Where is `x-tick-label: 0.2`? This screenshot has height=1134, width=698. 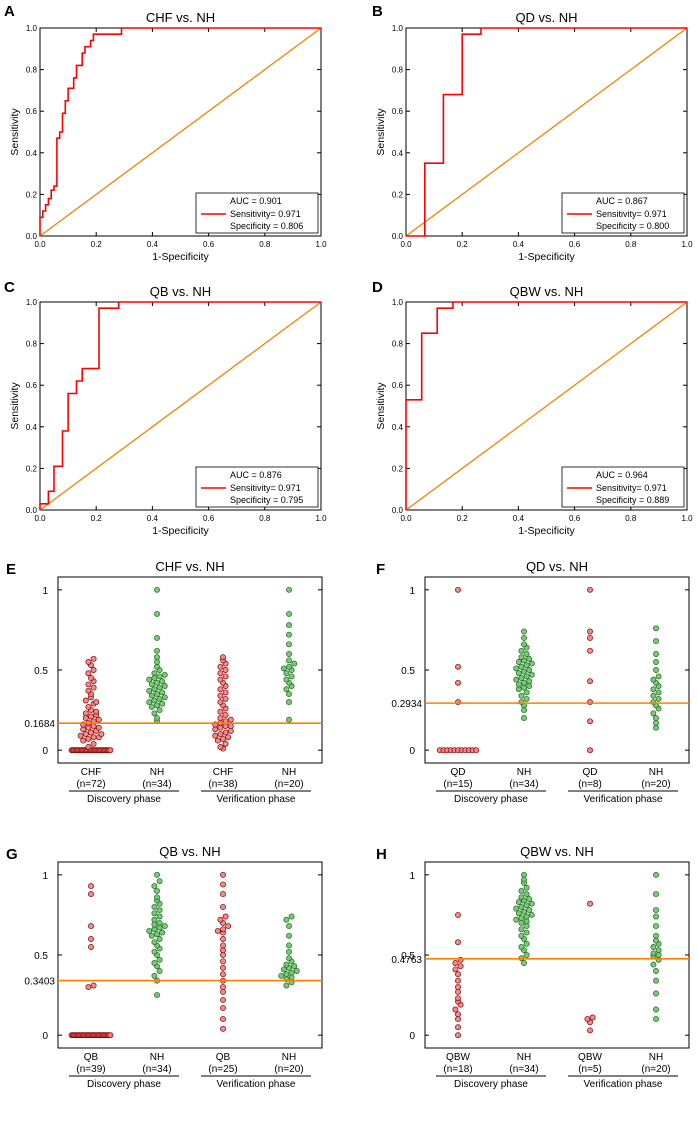 x-tick-label: 0.2 is located at coordinates (463, 518).